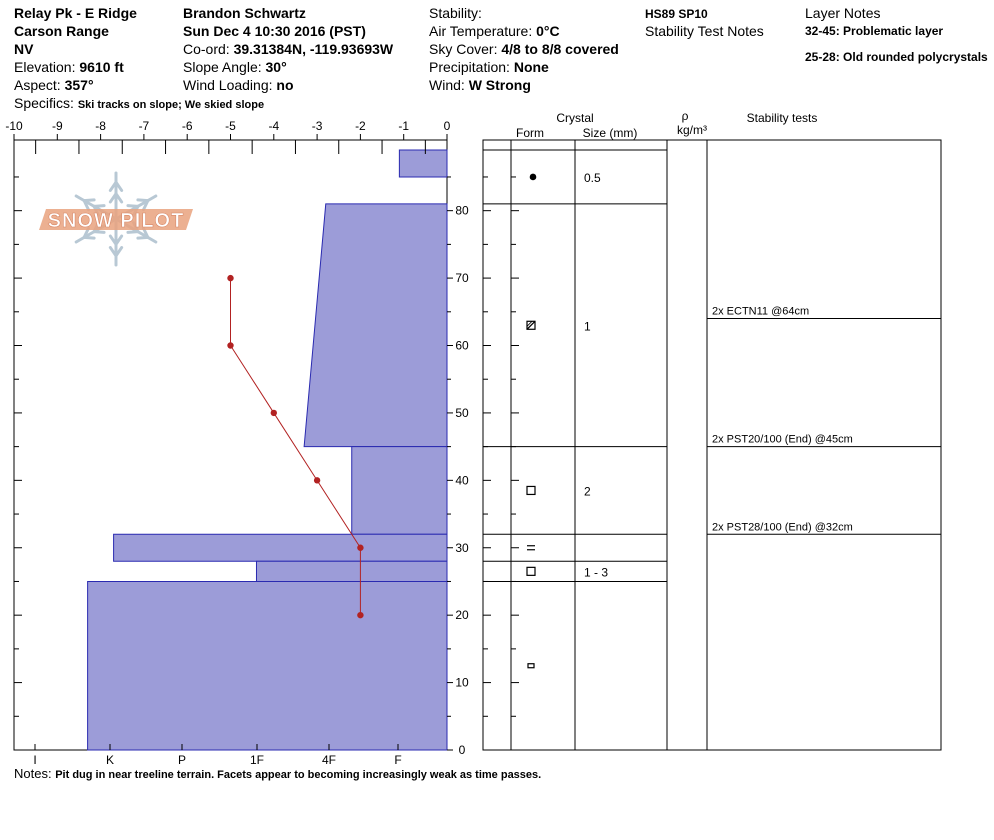 The height and width of the screenshot is (840, 994). Describe the element at coordinates (481, 31) in the screenshot. I see `air-temp-label: Air Temperature:` at that location.